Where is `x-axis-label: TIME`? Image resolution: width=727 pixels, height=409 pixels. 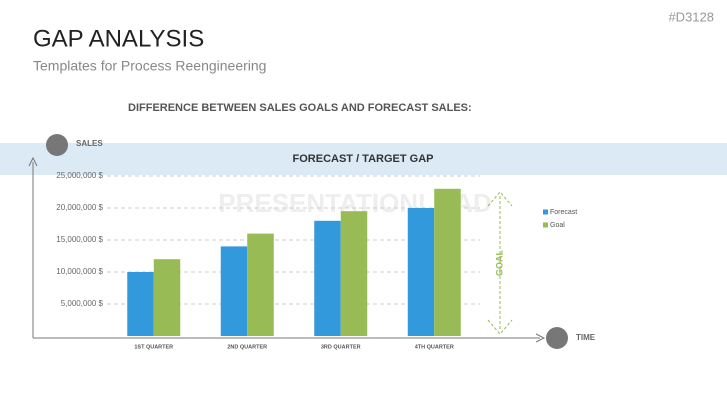 x-axis-label: TIME is located at coordinates (586, 337).